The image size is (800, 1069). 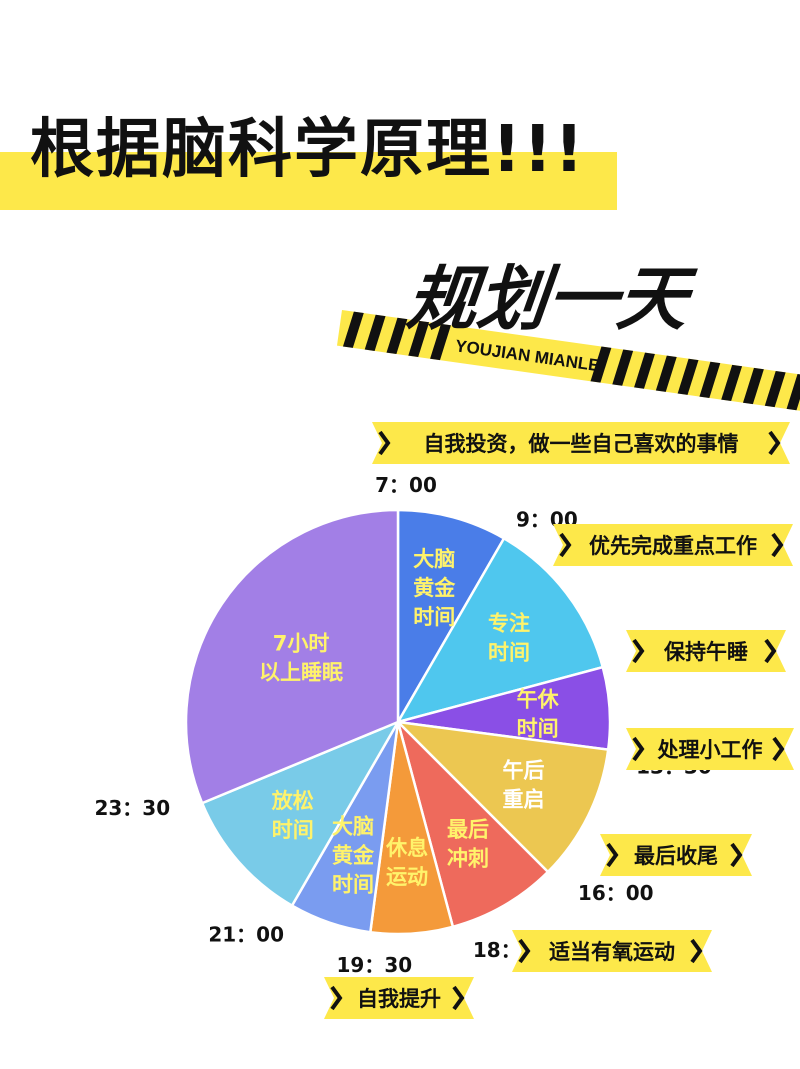 I want to click on annotation-text-4: 最后收尾, so click(x=676, y=856).